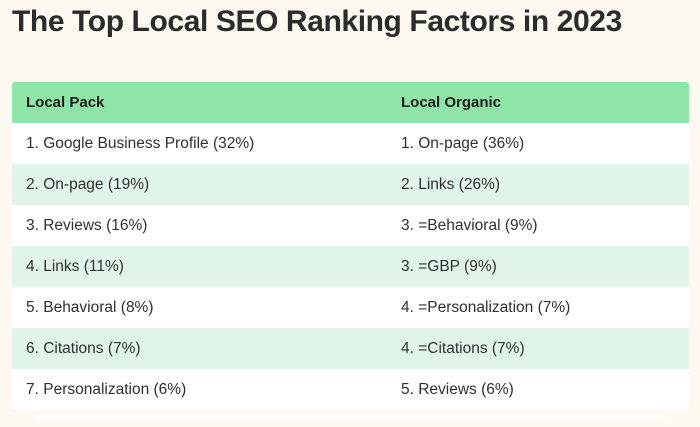 This screenshot has width=700, height=427. I want to click on table-row: 6. Citations (7%) 4. =Citations (7%), so click(350, 348).